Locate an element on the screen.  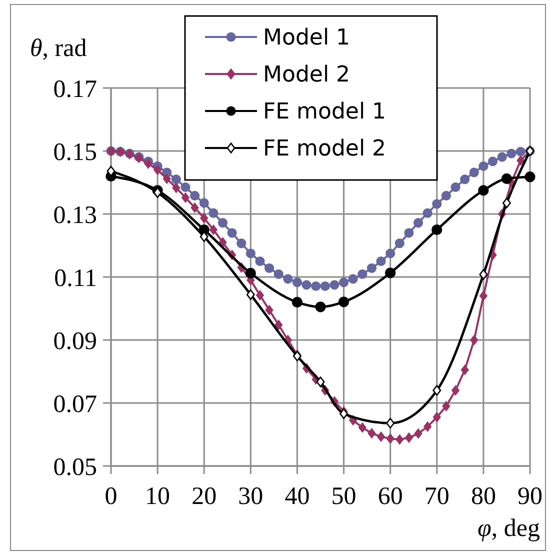
legend-label: FE model 2 is located at coordinates (324, 149).